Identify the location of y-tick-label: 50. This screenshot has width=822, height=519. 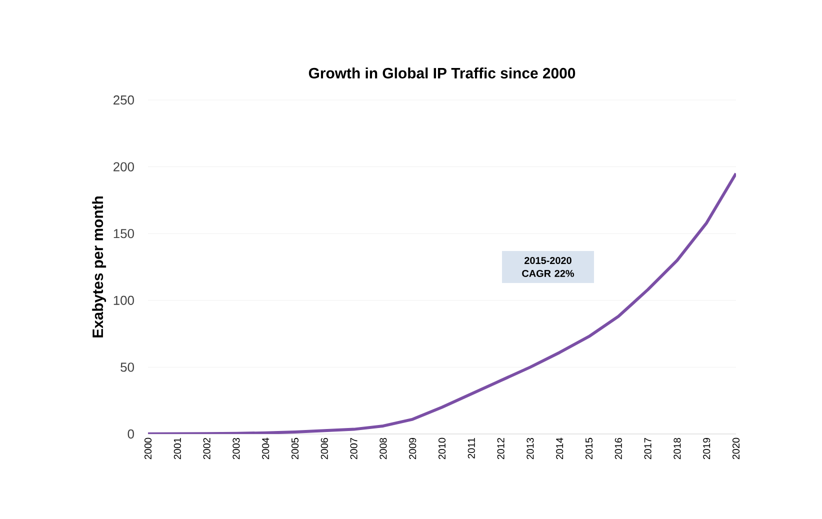
(127, 367).